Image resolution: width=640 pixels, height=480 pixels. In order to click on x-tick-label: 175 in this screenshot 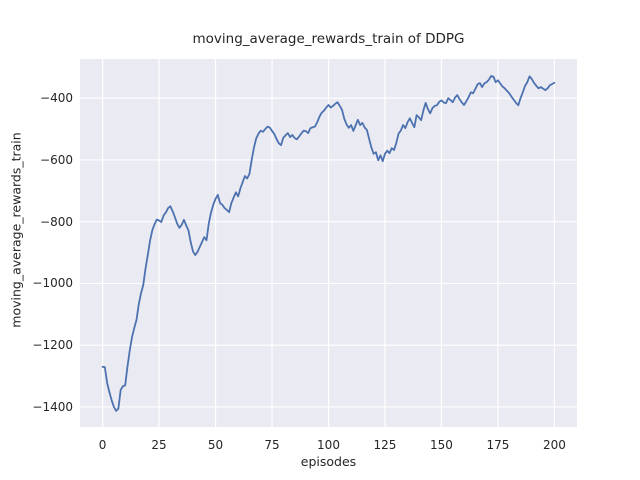, I will do `click(498, 445)`.